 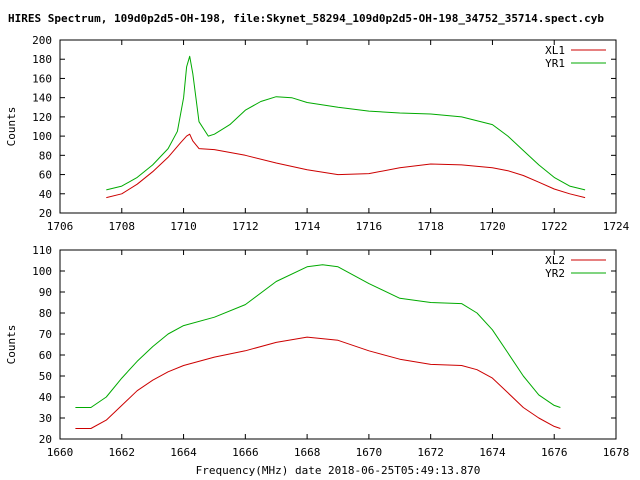 I want to click on x-tick-label: 1712, so click(x=245, y=226).